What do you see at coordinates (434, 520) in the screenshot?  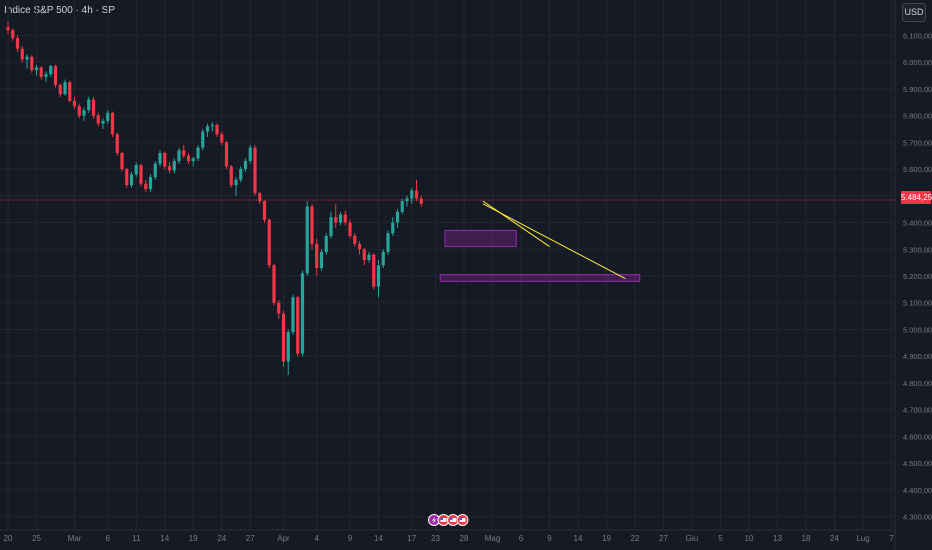 I see `lightning-glyph` at bounding box center [434, 520].